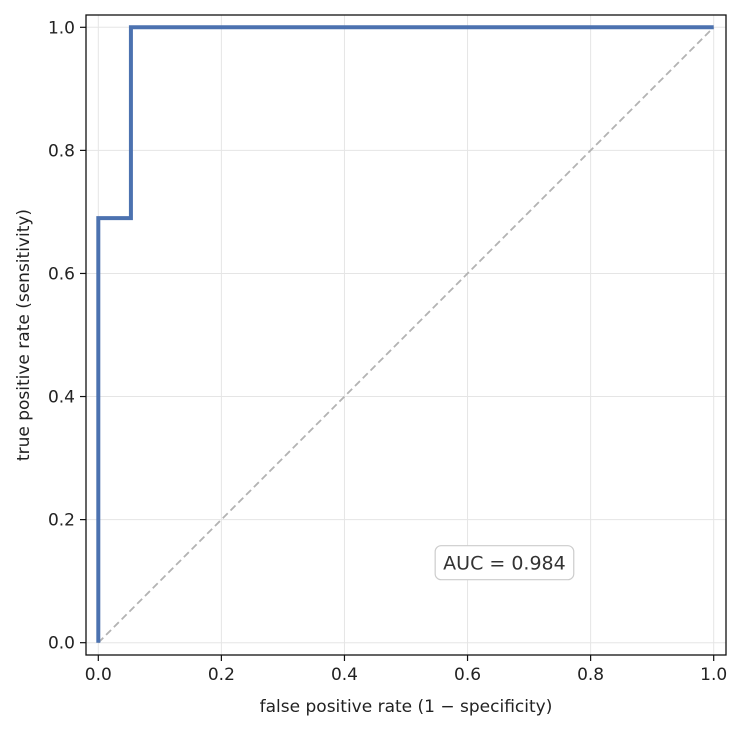 The width and height of the screenshot is (743, 731). I want to click on y-tick-label-2: 0.4, so click(61, 398).